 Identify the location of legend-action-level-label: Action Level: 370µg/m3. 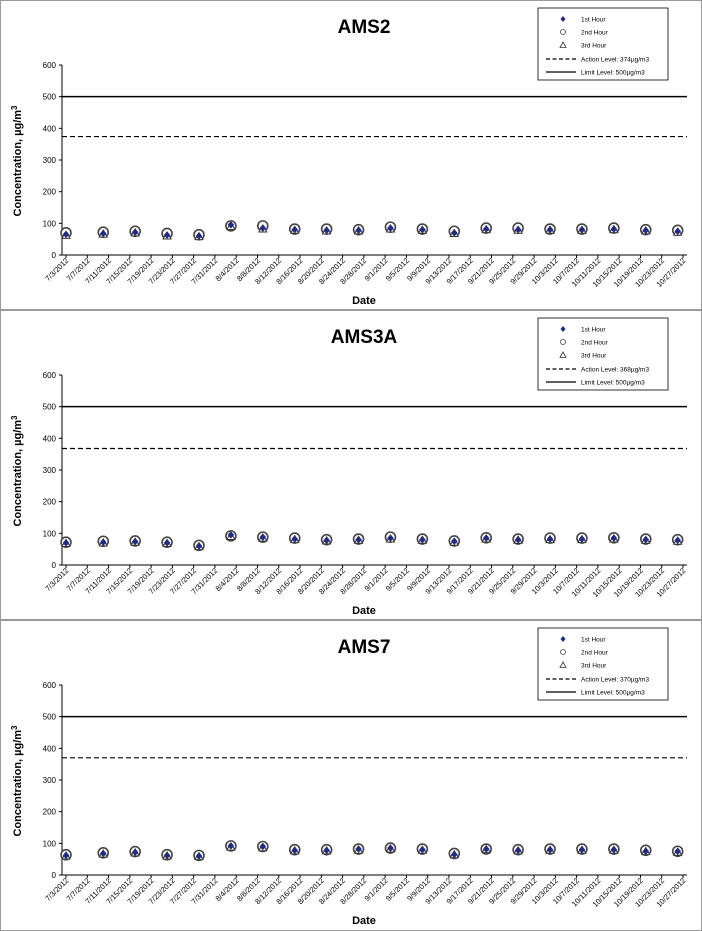
(615, 680).